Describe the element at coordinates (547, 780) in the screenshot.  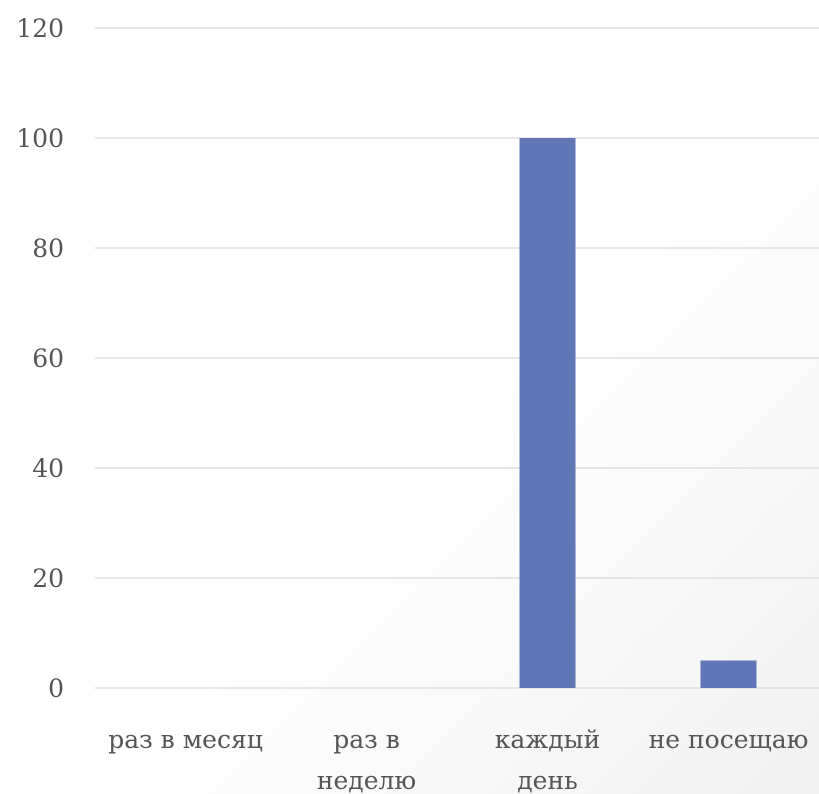
I see `x-category-label-line: день` at that location.